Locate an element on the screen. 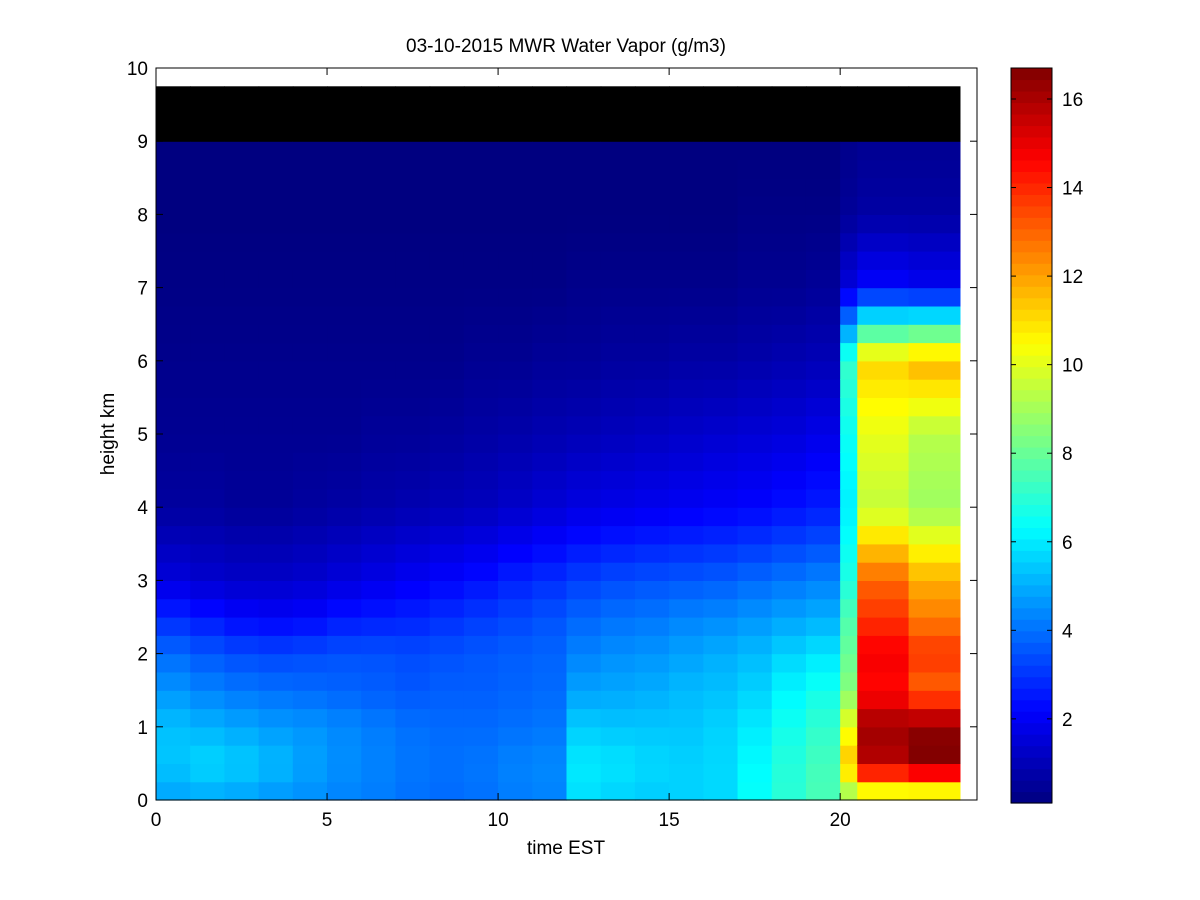 The width and height of the screenshot is (1200, 900). y-tick-label: 0 is located at coordinates (142, 801).